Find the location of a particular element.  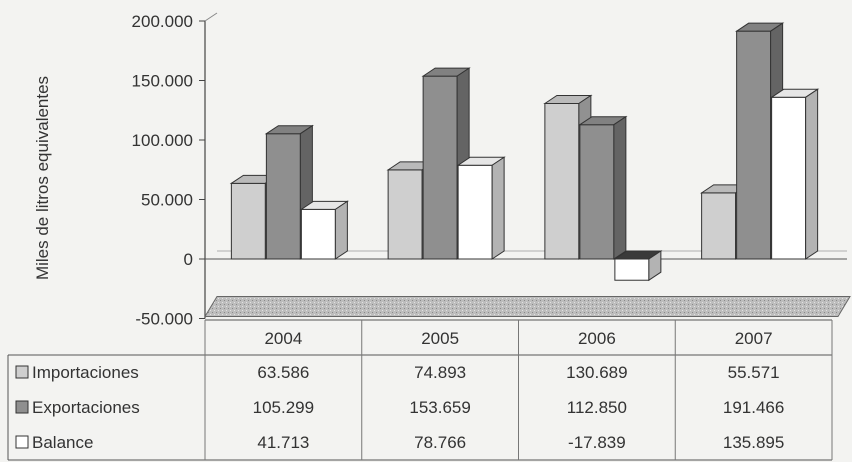

data-label: 41.713 is located at coordinates (283, 442).